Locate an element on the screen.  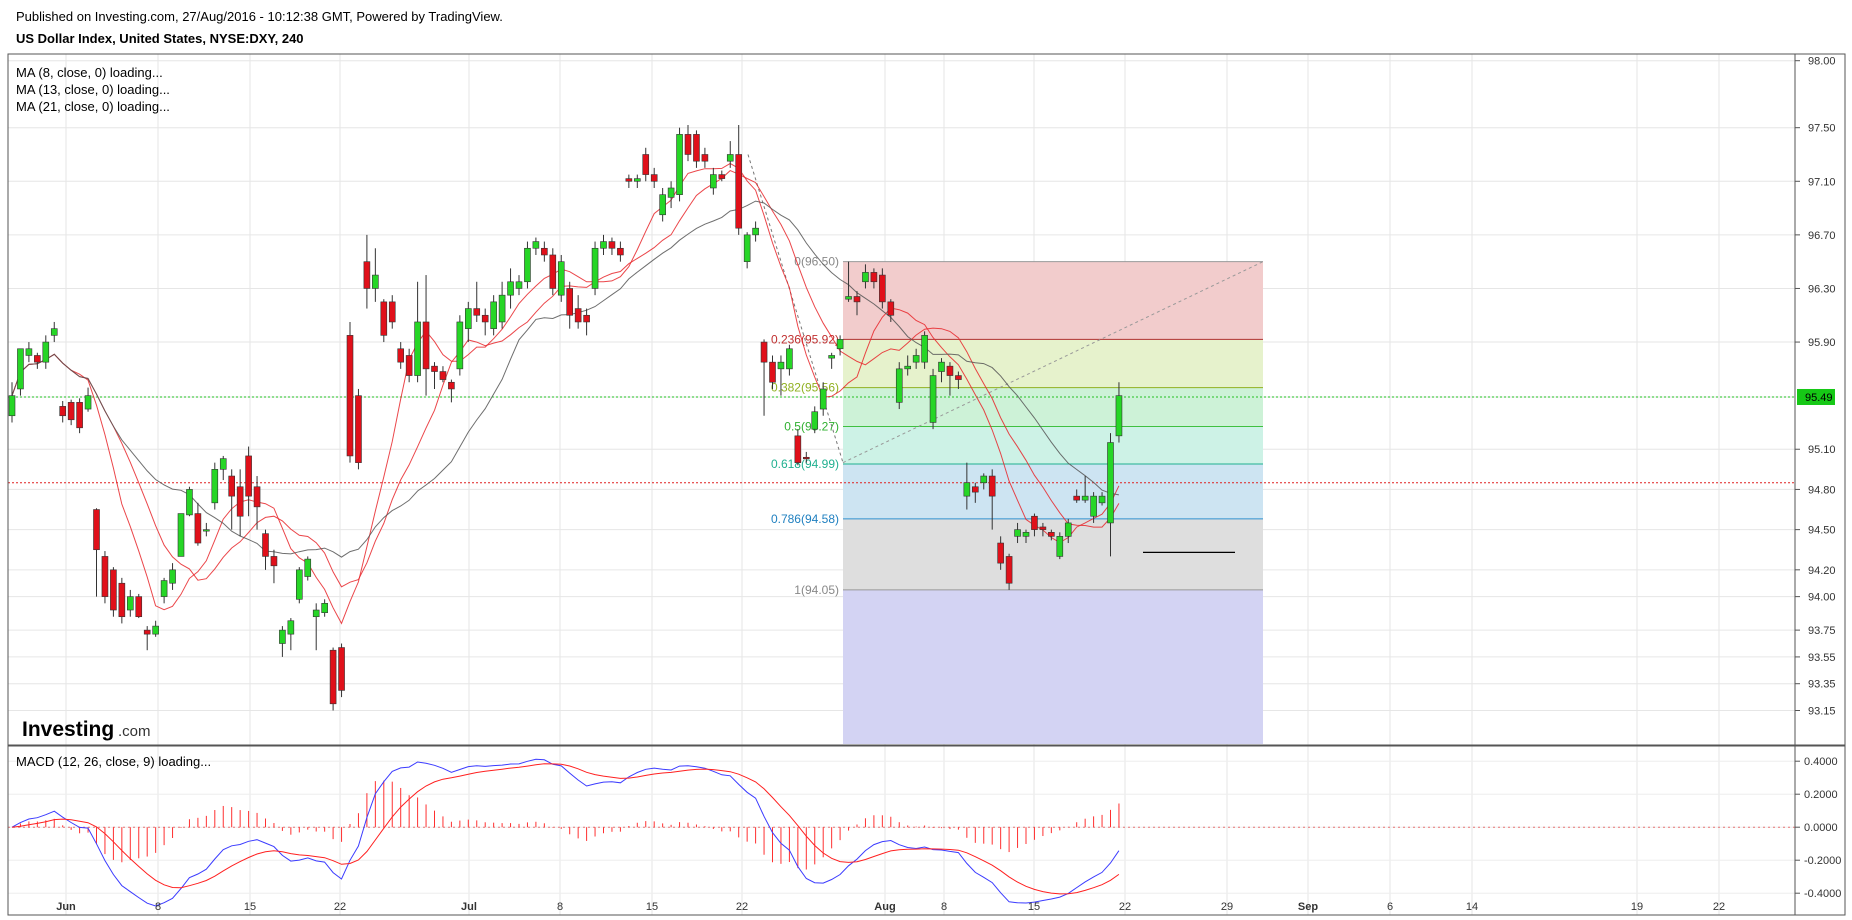
logo-wordmark: Investing is located at coordinates (68, 729).